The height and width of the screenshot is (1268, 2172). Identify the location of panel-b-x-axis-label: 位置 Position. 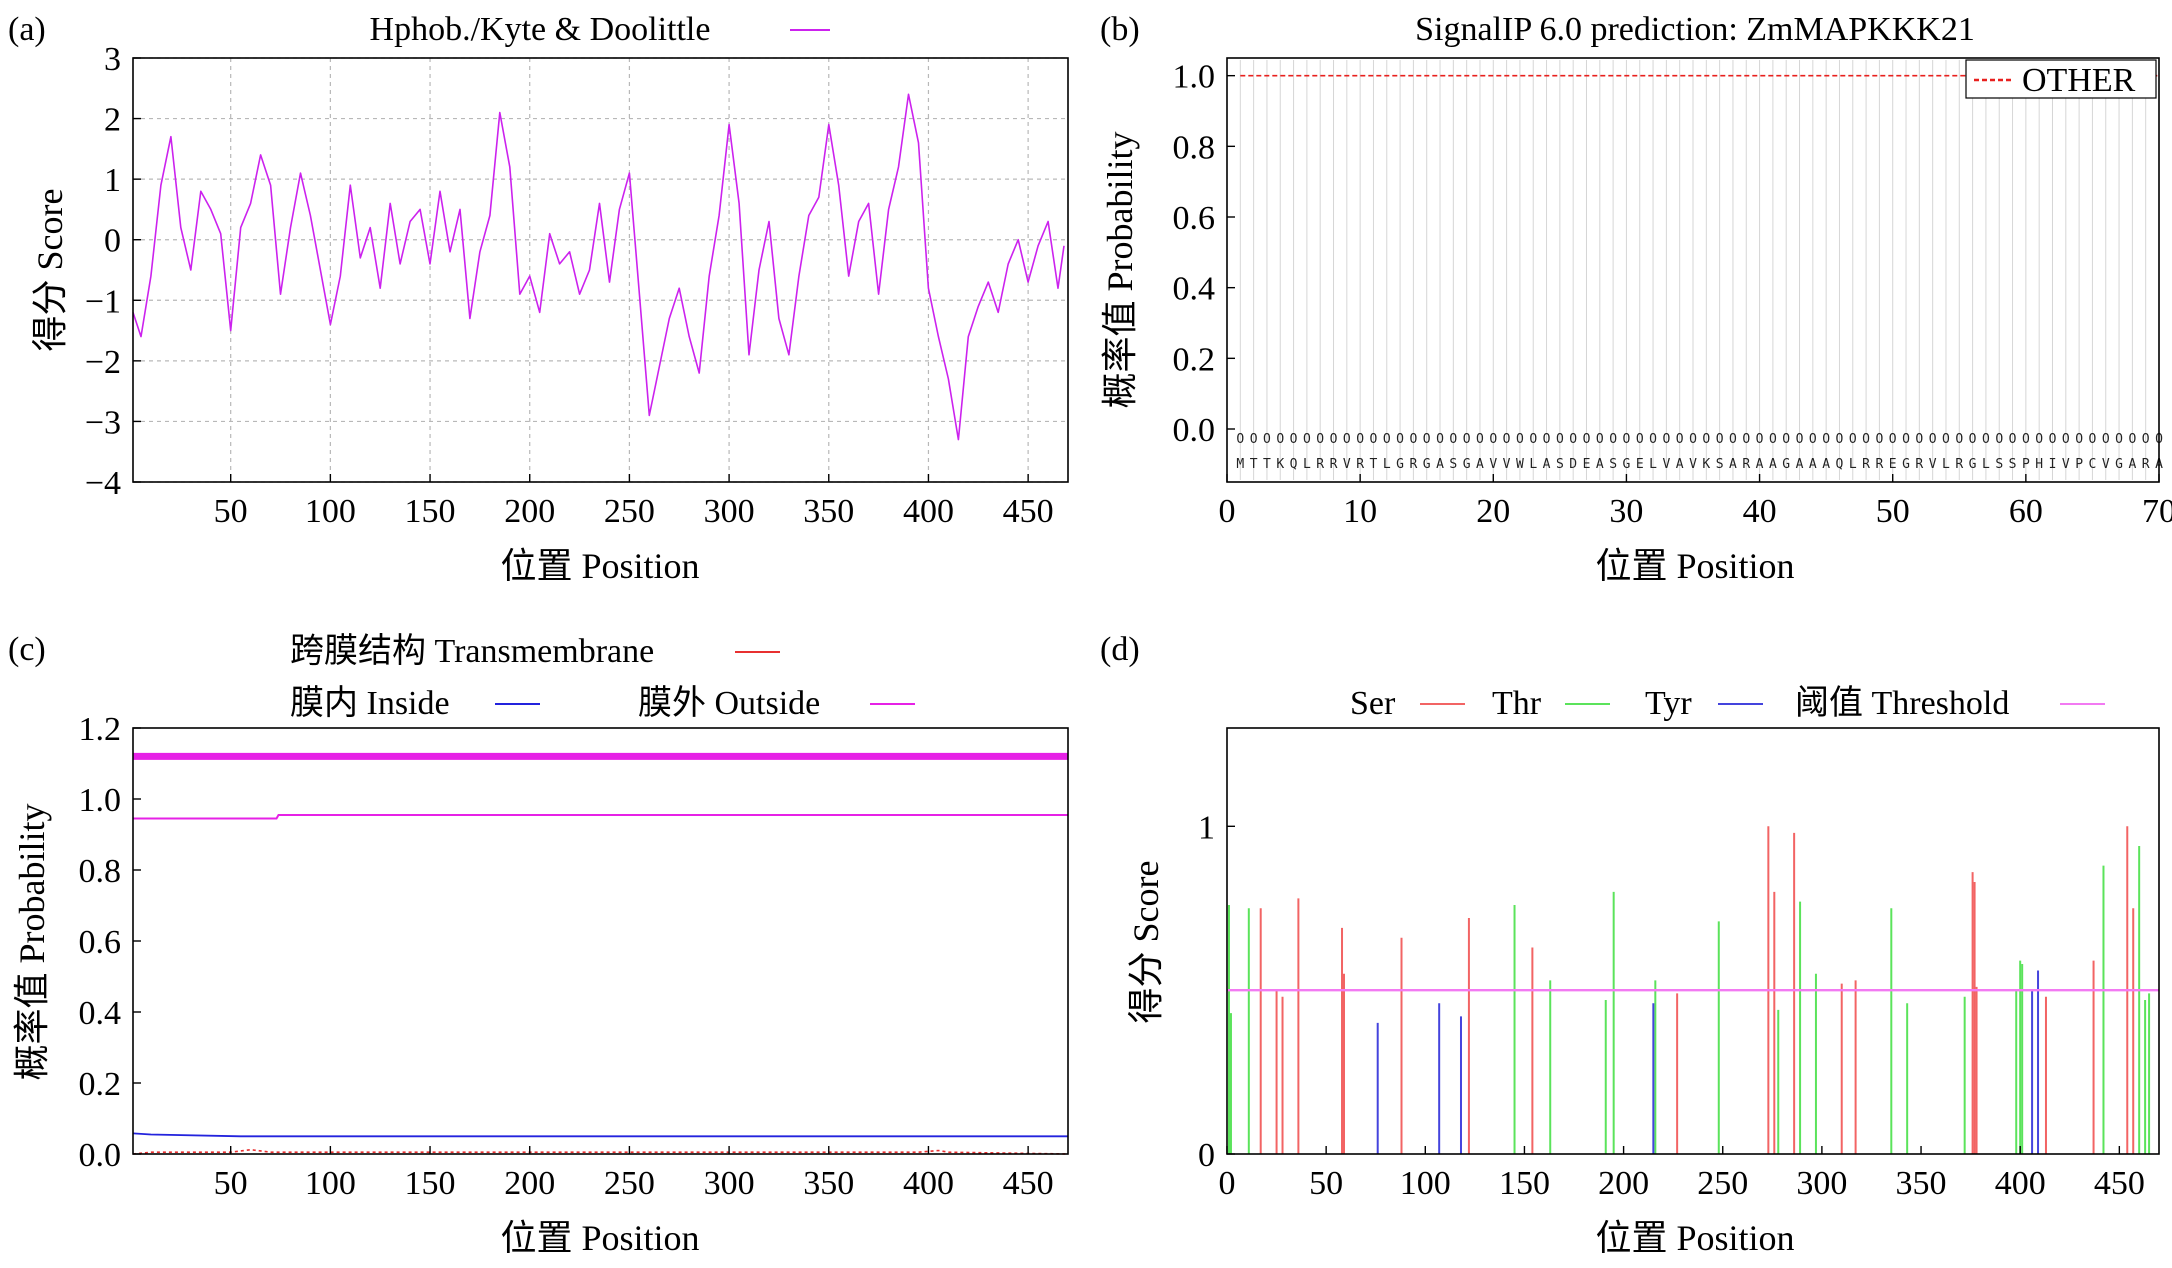
(1694, 566).